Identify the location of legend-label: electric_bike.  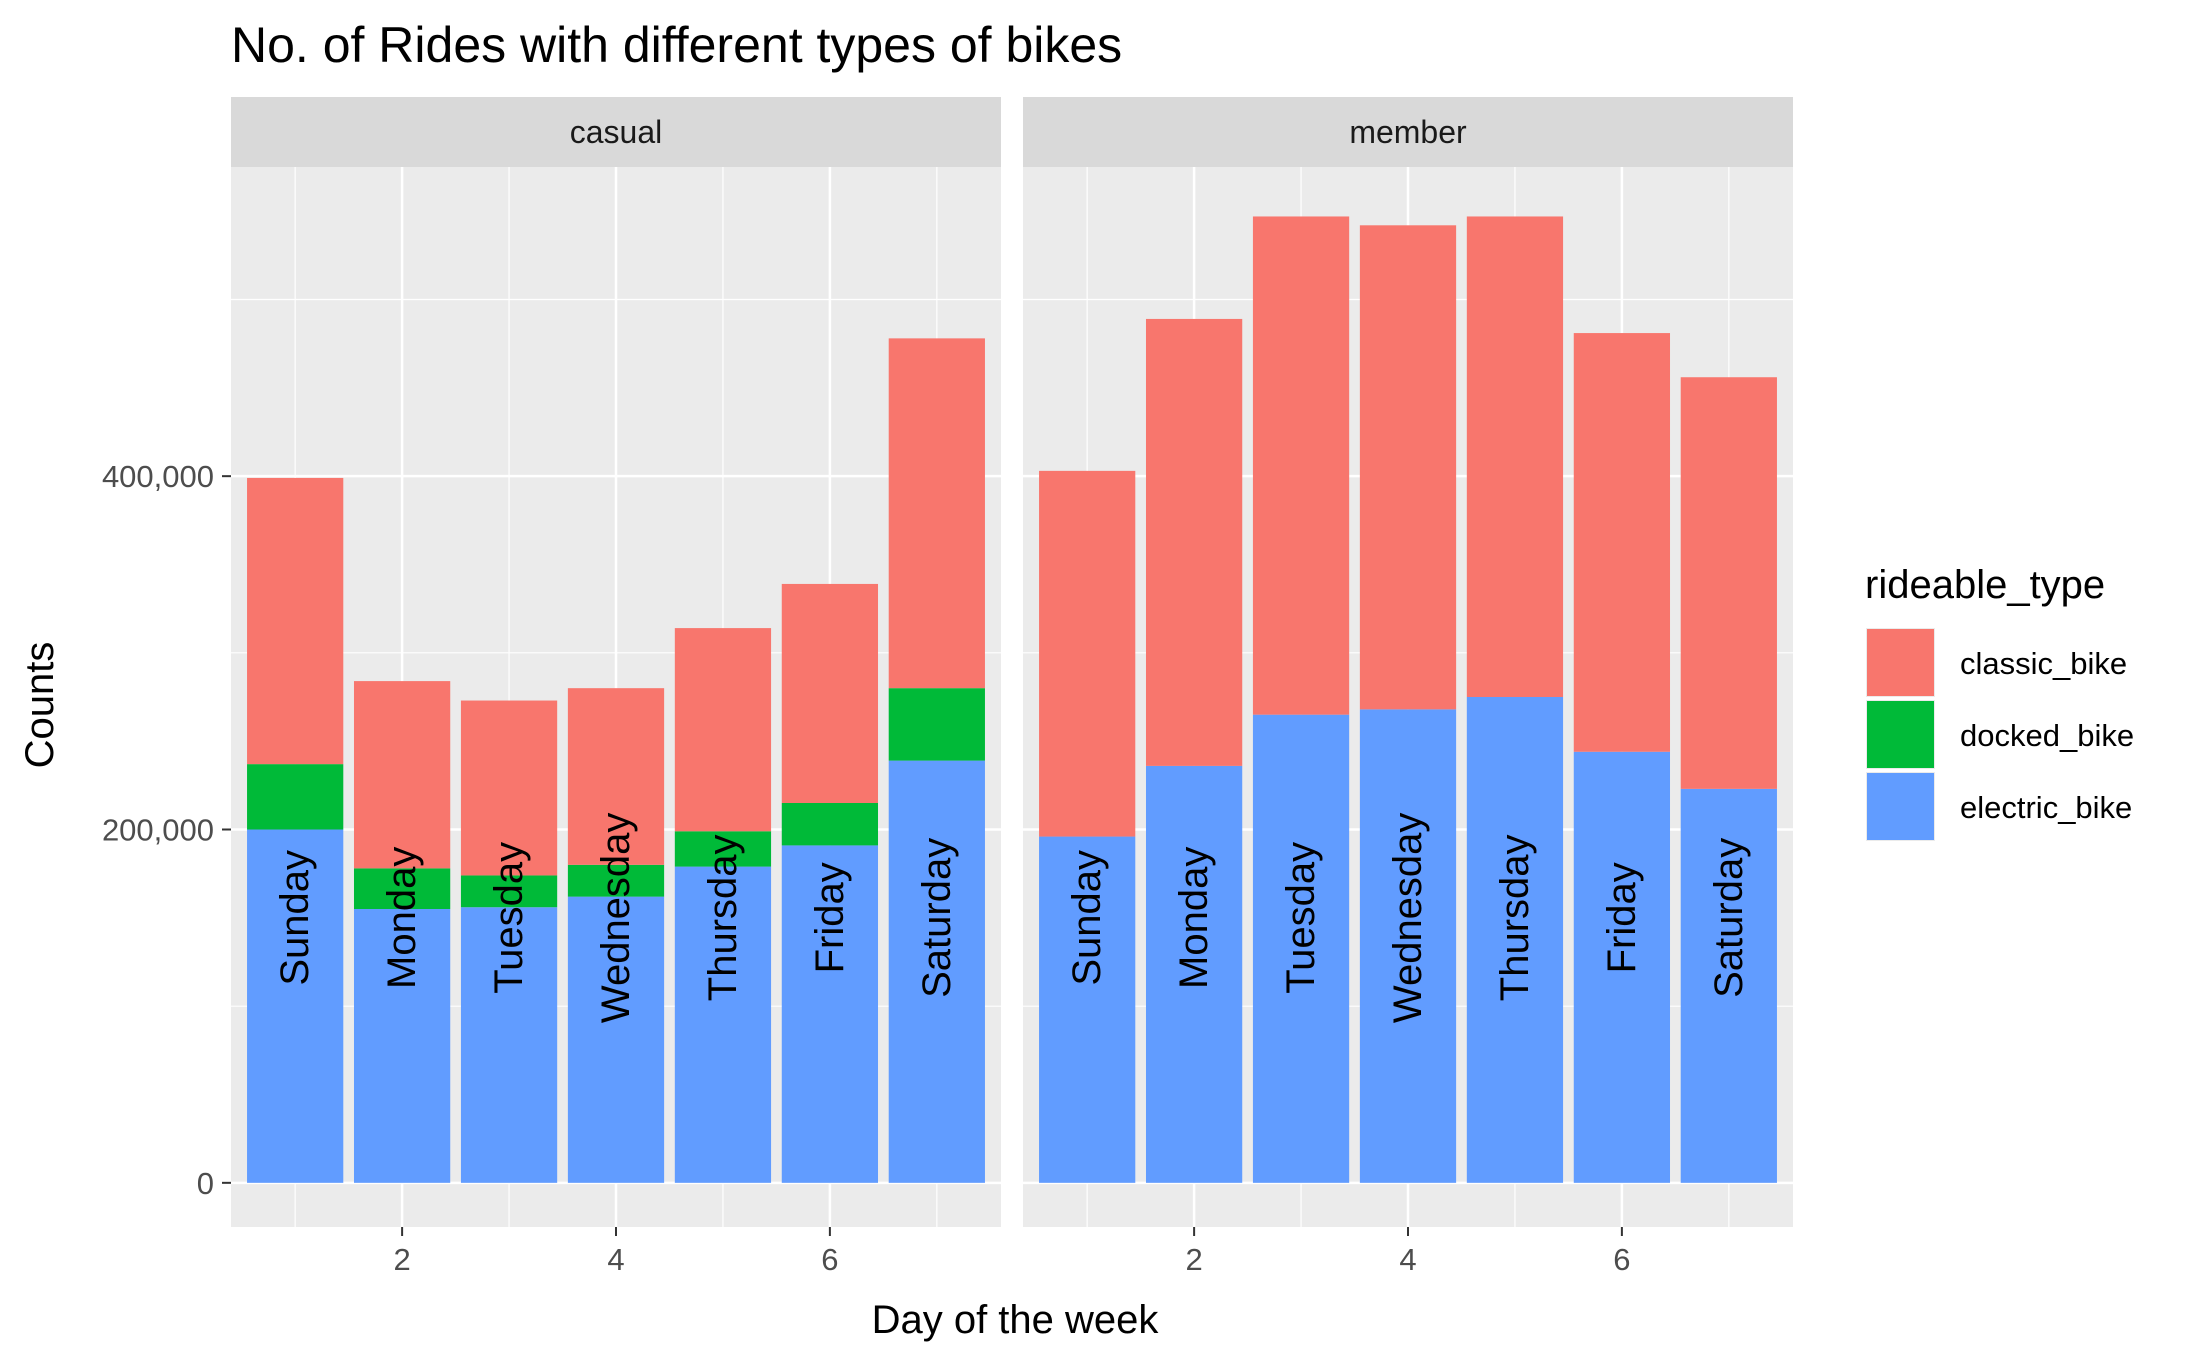
(2046, 807).